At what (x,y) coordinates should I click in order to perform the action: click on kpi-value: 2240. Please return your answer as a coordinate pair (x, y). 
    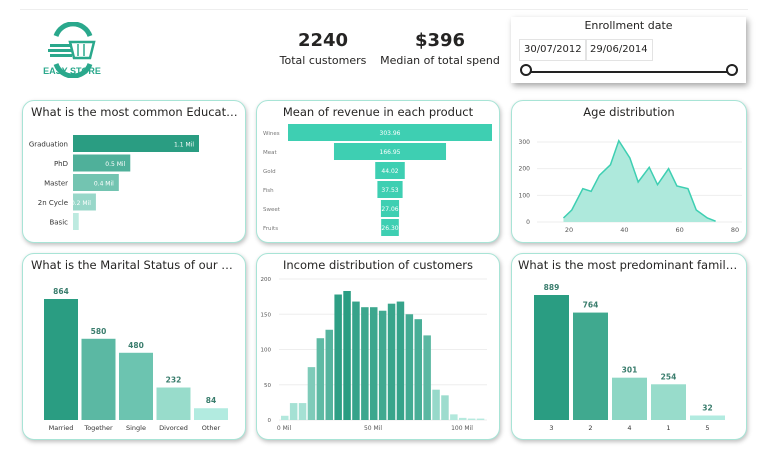
    Looking at the image, I should click on (323, 40).